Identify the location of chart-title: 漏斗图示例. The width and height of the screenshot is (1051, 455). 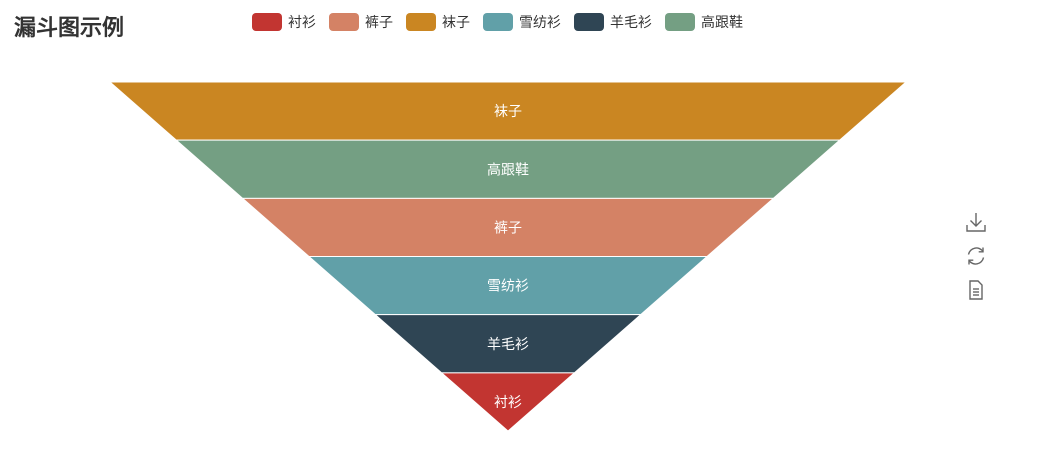
(69, 28).